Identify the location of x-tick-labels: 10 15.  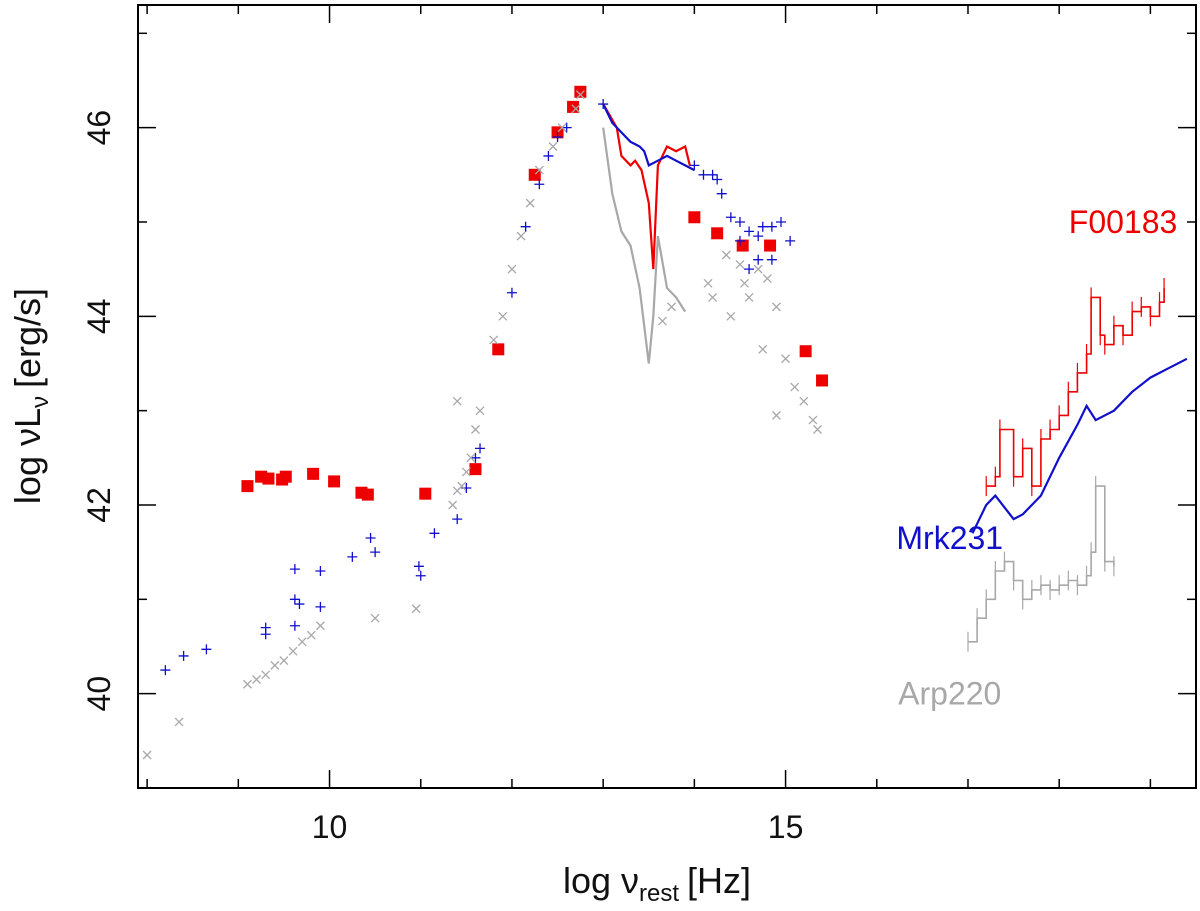
(558, 827).